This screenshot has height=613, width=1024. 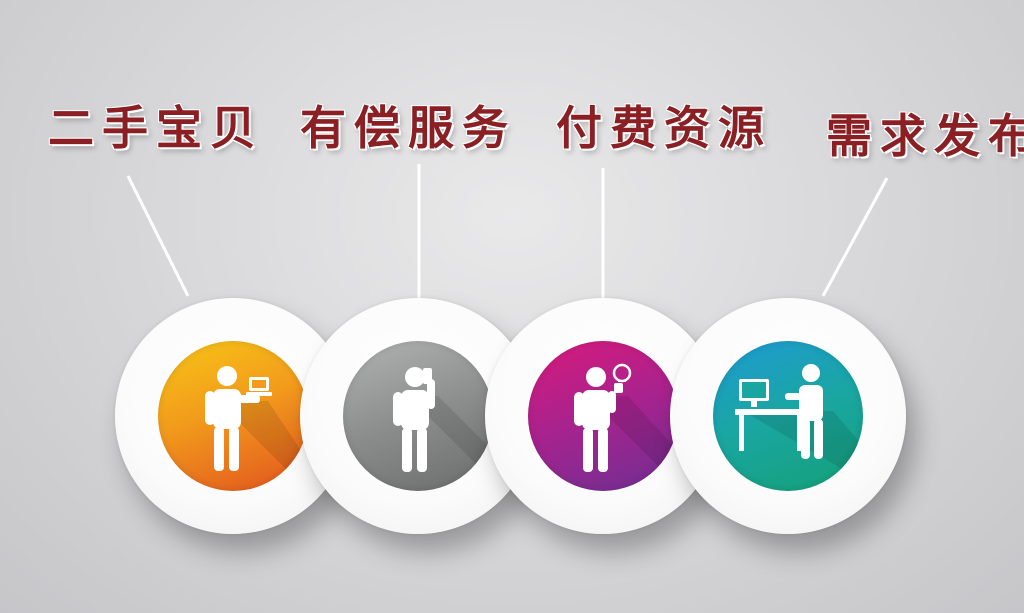 I want to click on icon-disc-magenta, so click(x=603, y=416).